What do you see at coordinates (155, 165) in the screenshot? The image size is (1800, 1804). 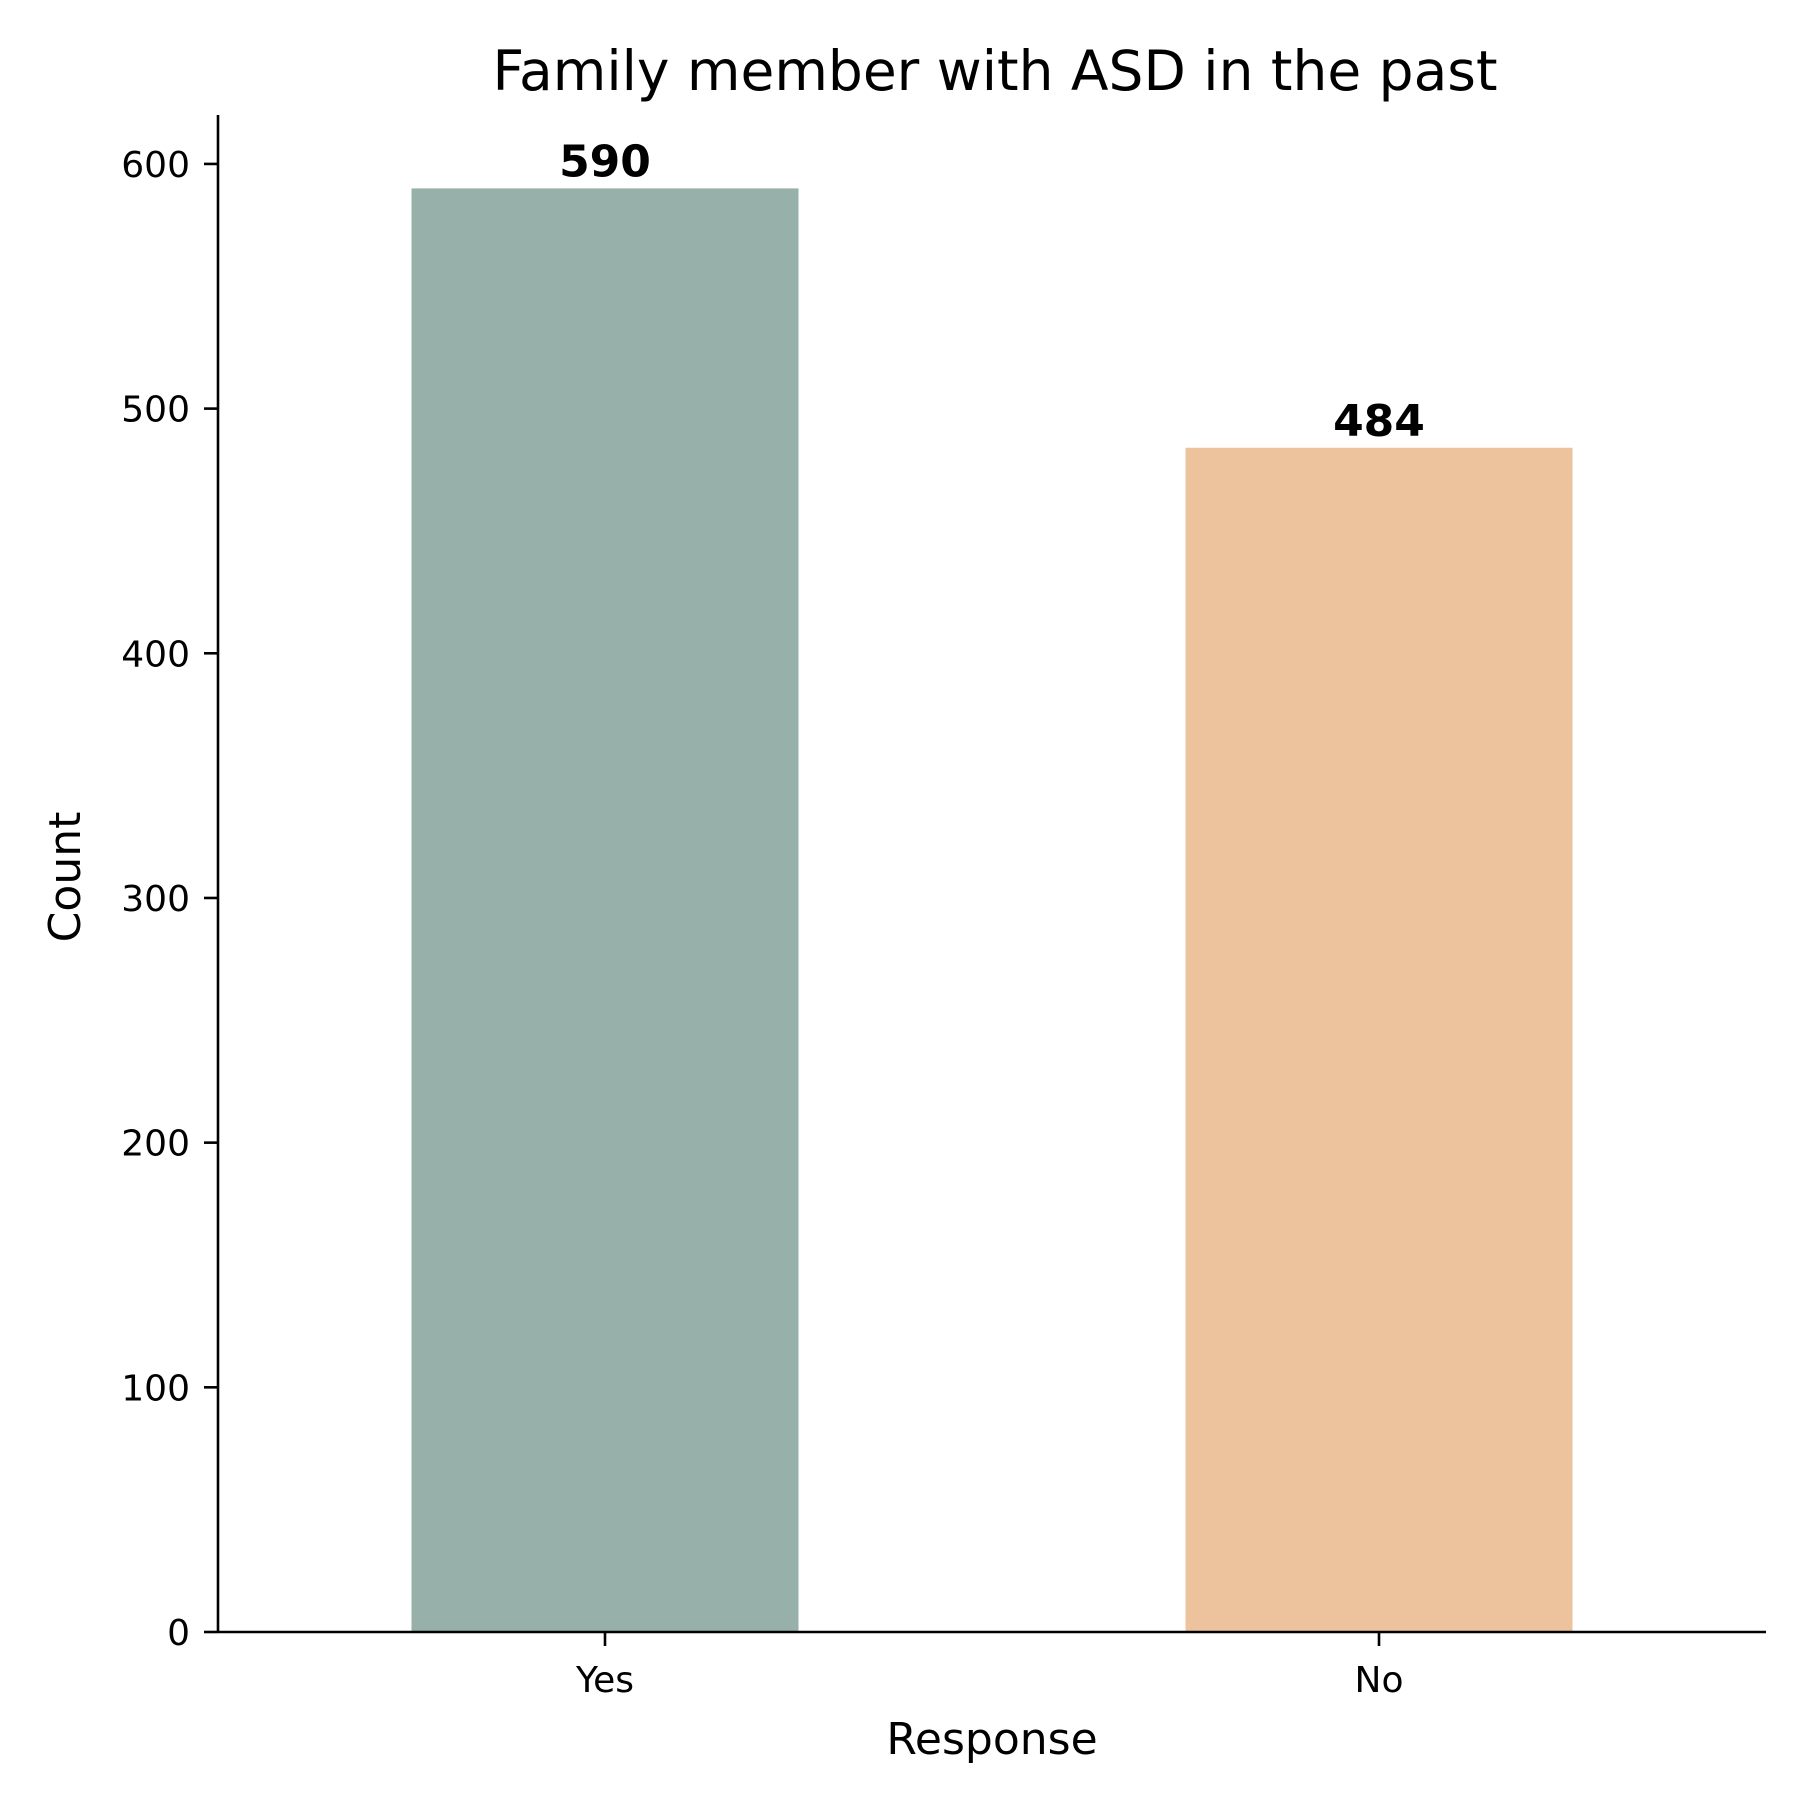 I see `y-tick-label-600: 600` at bounding box center [155, 165].